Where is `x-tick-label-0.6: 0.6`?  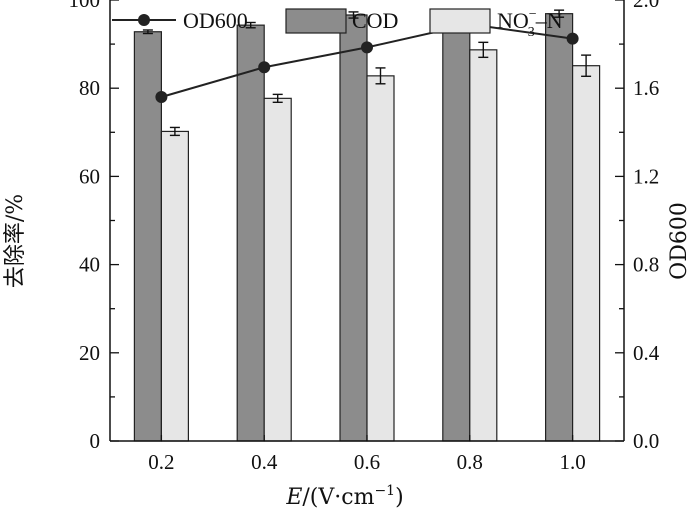 x-tick-label-0.6: 0.6 is located at coordinates (367, 462).